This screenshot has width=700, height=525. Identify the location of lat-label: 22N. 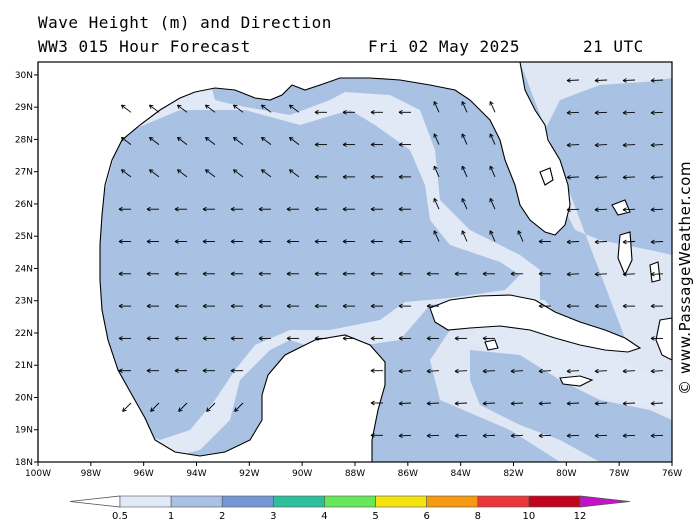
(24, 334).